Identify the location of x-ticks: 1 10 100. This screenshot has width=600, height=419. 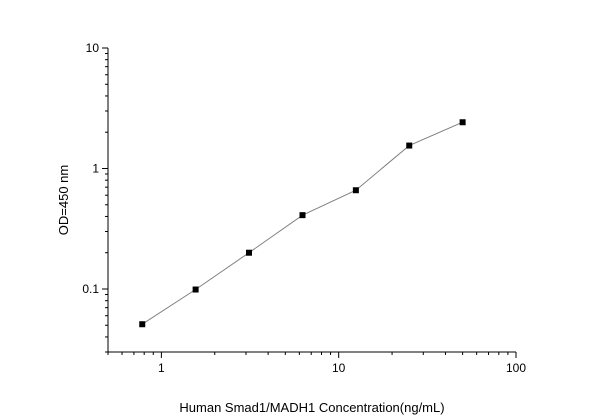
(316, 363).